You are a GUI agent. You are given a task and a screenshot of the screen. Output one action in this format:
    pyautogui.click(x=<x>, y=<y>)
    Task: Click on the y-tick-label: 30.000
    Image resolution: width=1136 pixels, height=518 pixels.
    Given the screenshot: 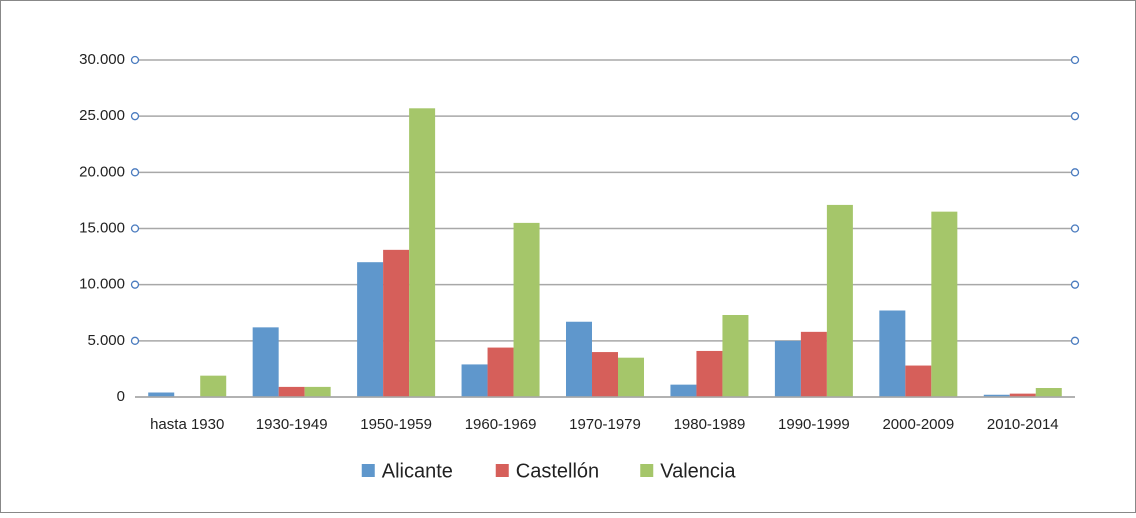 What is the action you would take?
    pyautogui.click(x=102, y=59)
    